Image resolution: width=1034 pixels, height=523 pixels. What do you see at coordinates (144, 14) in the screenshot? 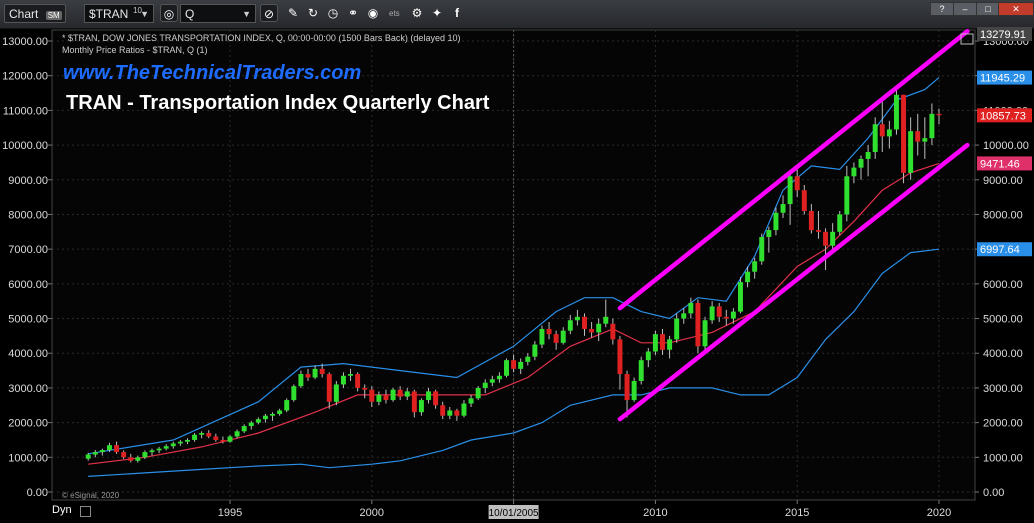
I see `chevron-down-icon: ▼` at bounding box center [144, 14].